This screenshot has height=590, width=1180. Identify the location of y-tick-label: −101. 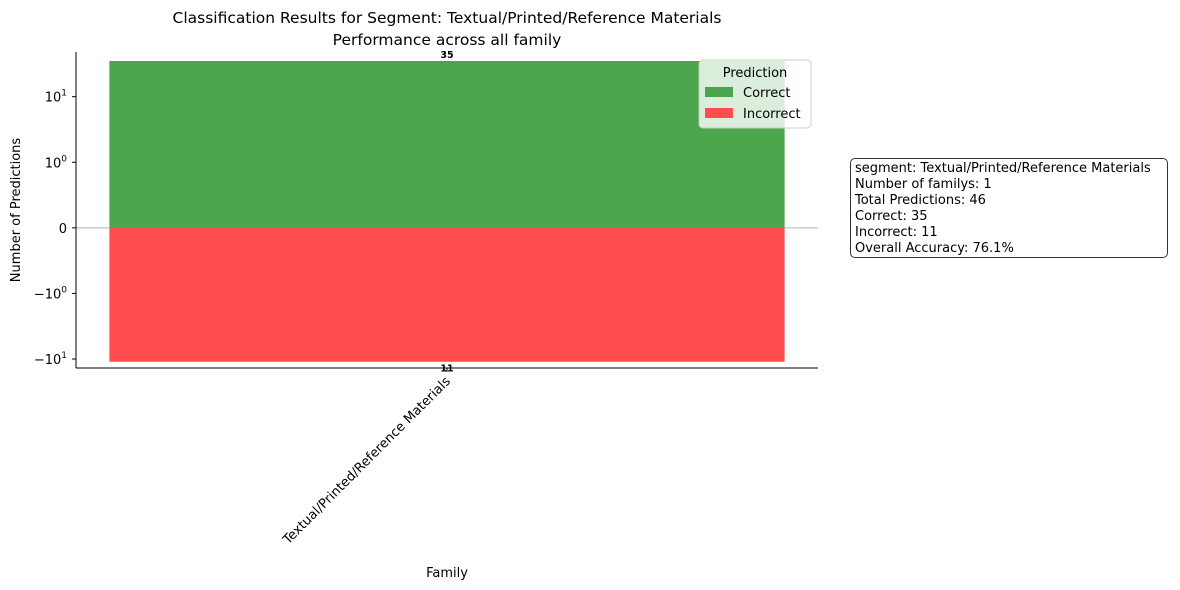
(50, 359).